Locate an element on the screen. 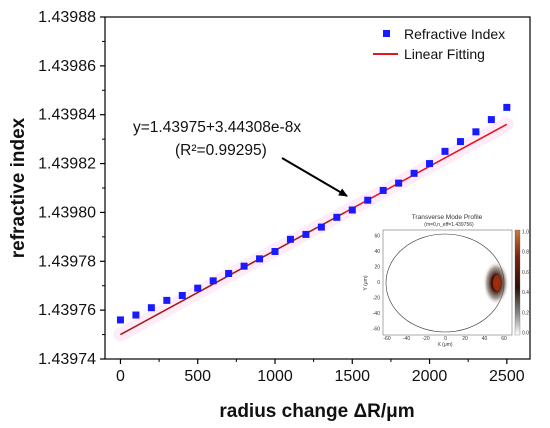  inset-x-tick-label: -20 is located at coordinates (425, 339).